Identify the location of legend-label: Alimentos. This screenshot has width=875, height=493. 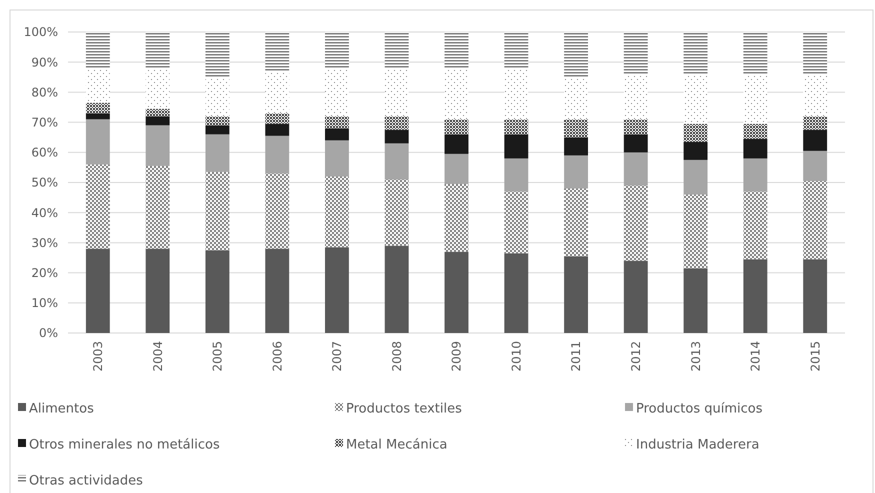
(61, 409).